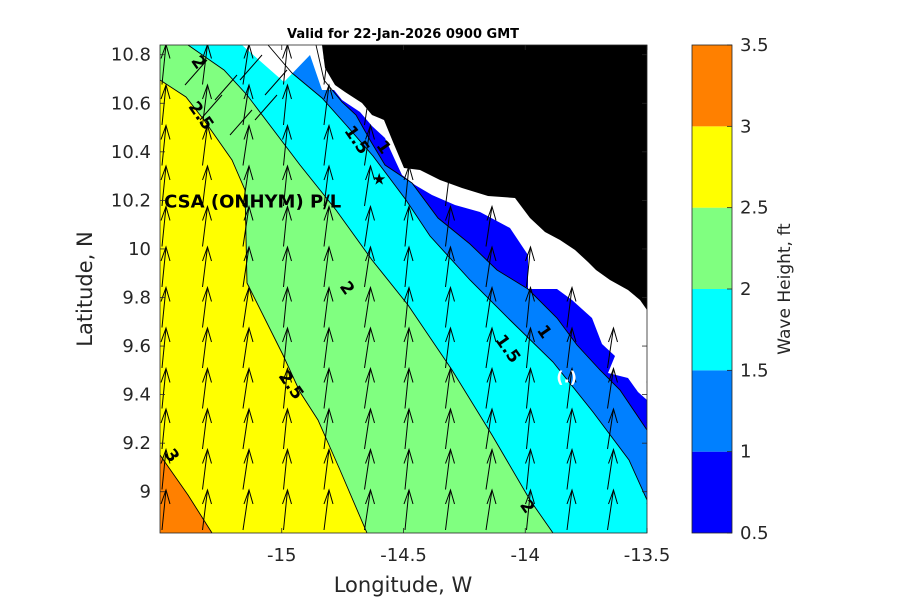  What do you see at coordinates (131, 152) in the screenshot?
I see `y-tick-label: 10.4` at bounding box center [131, 152].